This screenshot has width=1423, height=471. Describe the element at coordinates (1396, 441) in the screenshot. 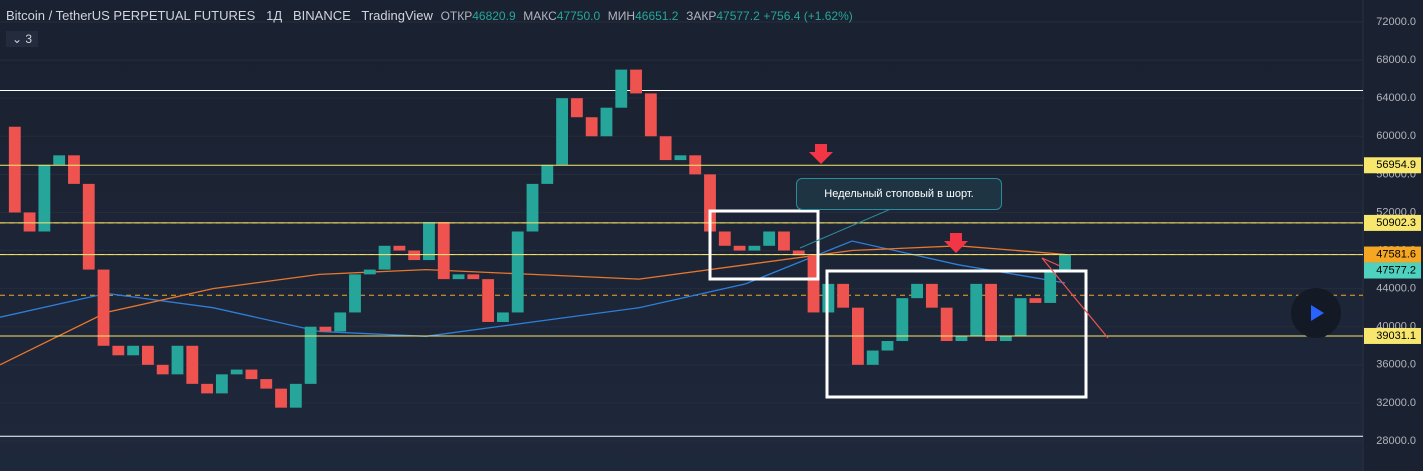

I see `y-tick-label: 28000.0` at that location.